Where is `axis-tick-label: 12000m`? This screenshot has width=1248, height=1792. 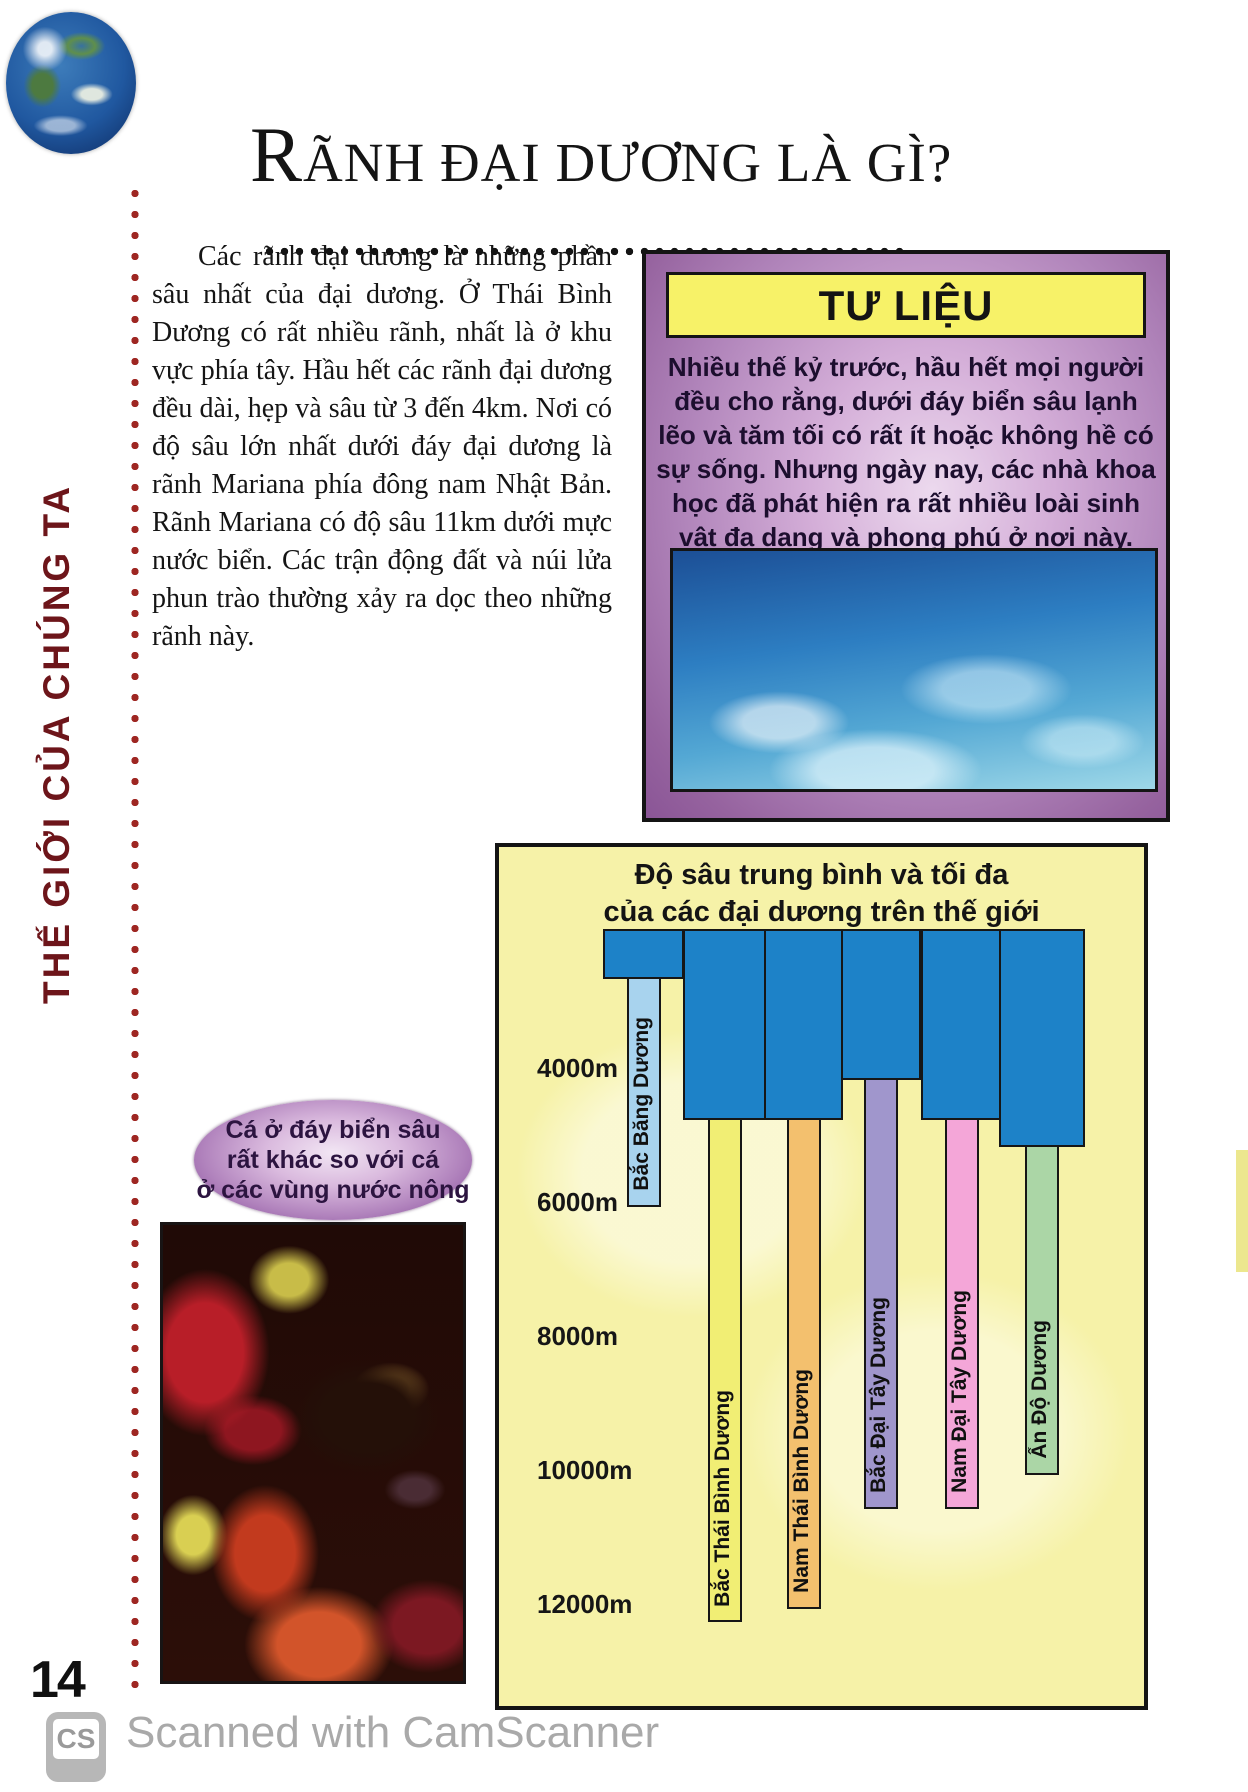
axis-tick-label: 12000m is located at coordinates (585, 1604).